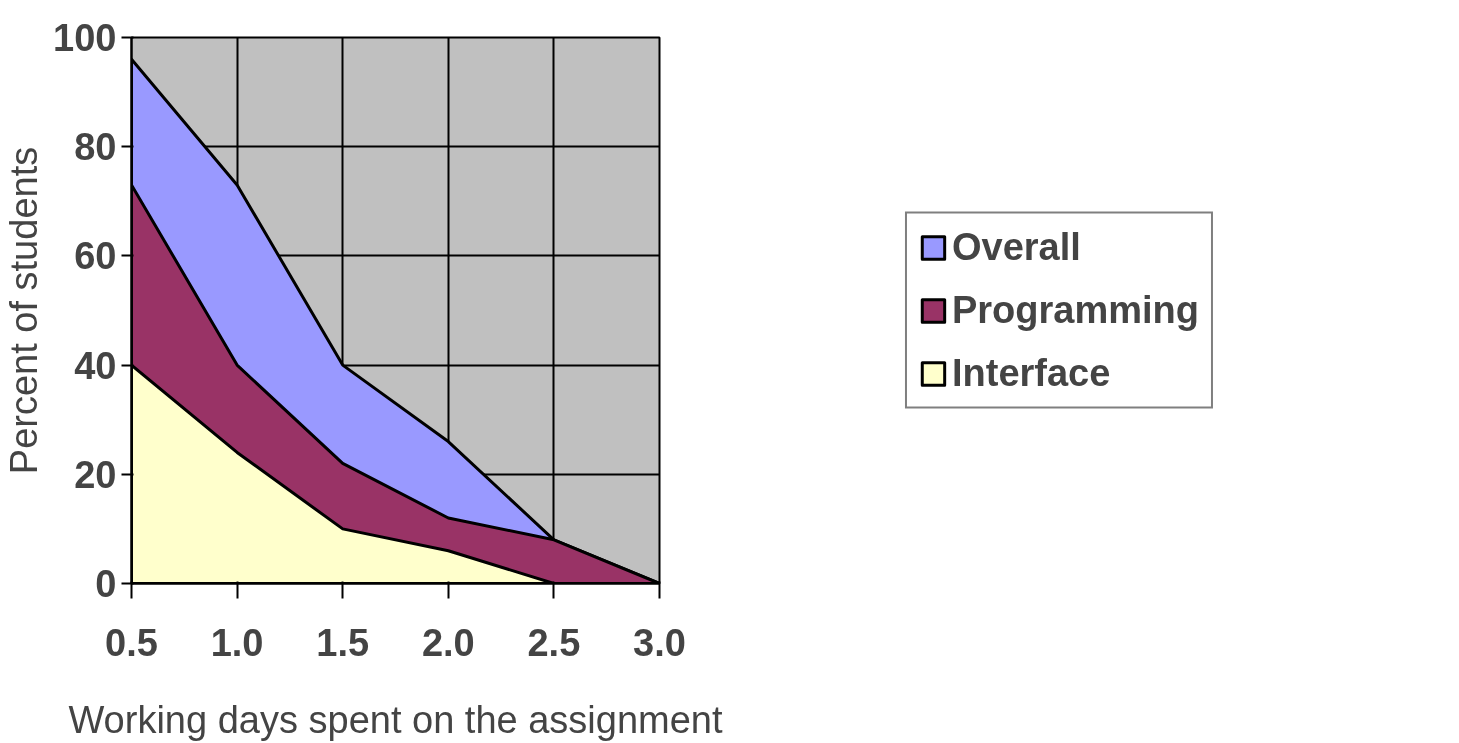 Image resolution: width=1459 pixels, height=743 pixels. I want to click on legend-label: Overall, so click(1016, 247).